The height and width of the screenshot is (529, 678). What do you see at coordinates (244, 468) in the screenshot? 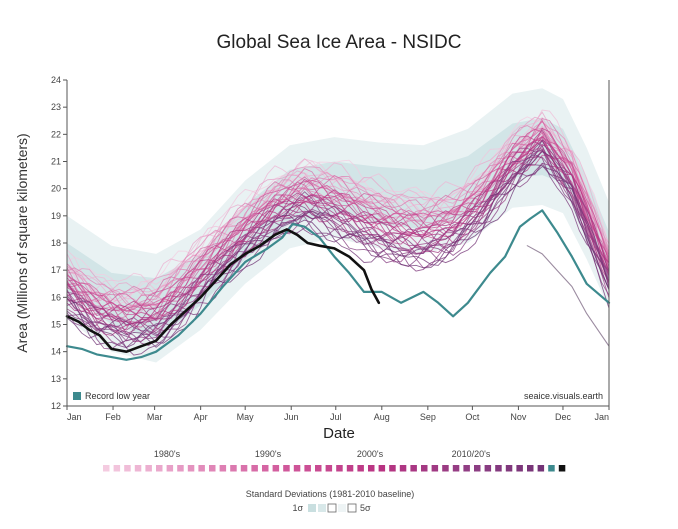
I see `year-swatch-1992` at bounding box center [244, 468].